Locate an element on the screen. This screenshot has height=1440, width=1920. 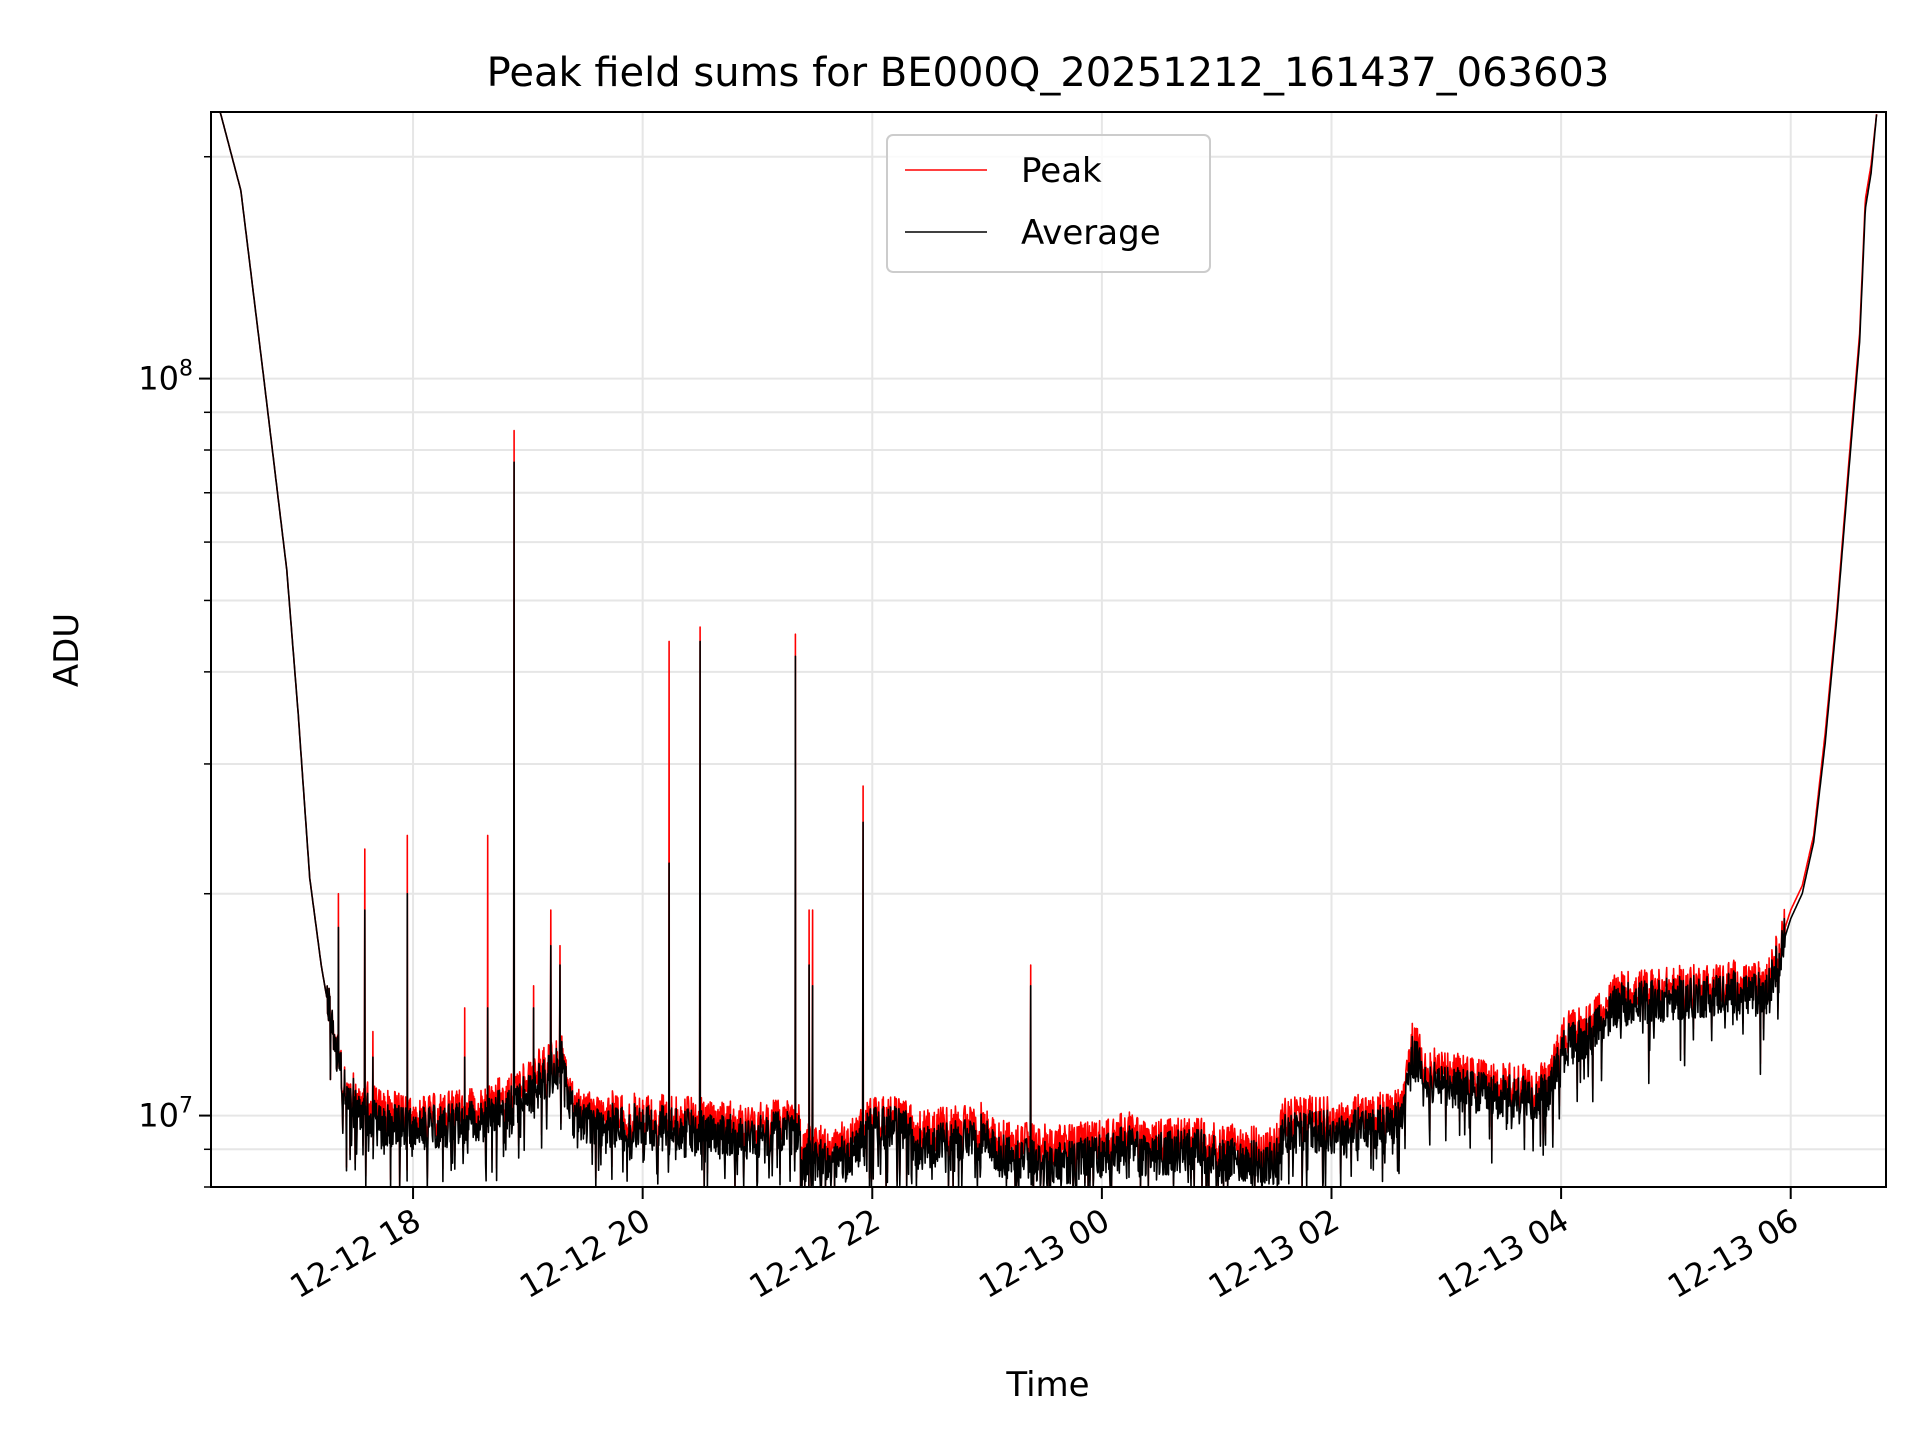
x-tick-label: 12-12 20 is located at coordinates (585, 1253).